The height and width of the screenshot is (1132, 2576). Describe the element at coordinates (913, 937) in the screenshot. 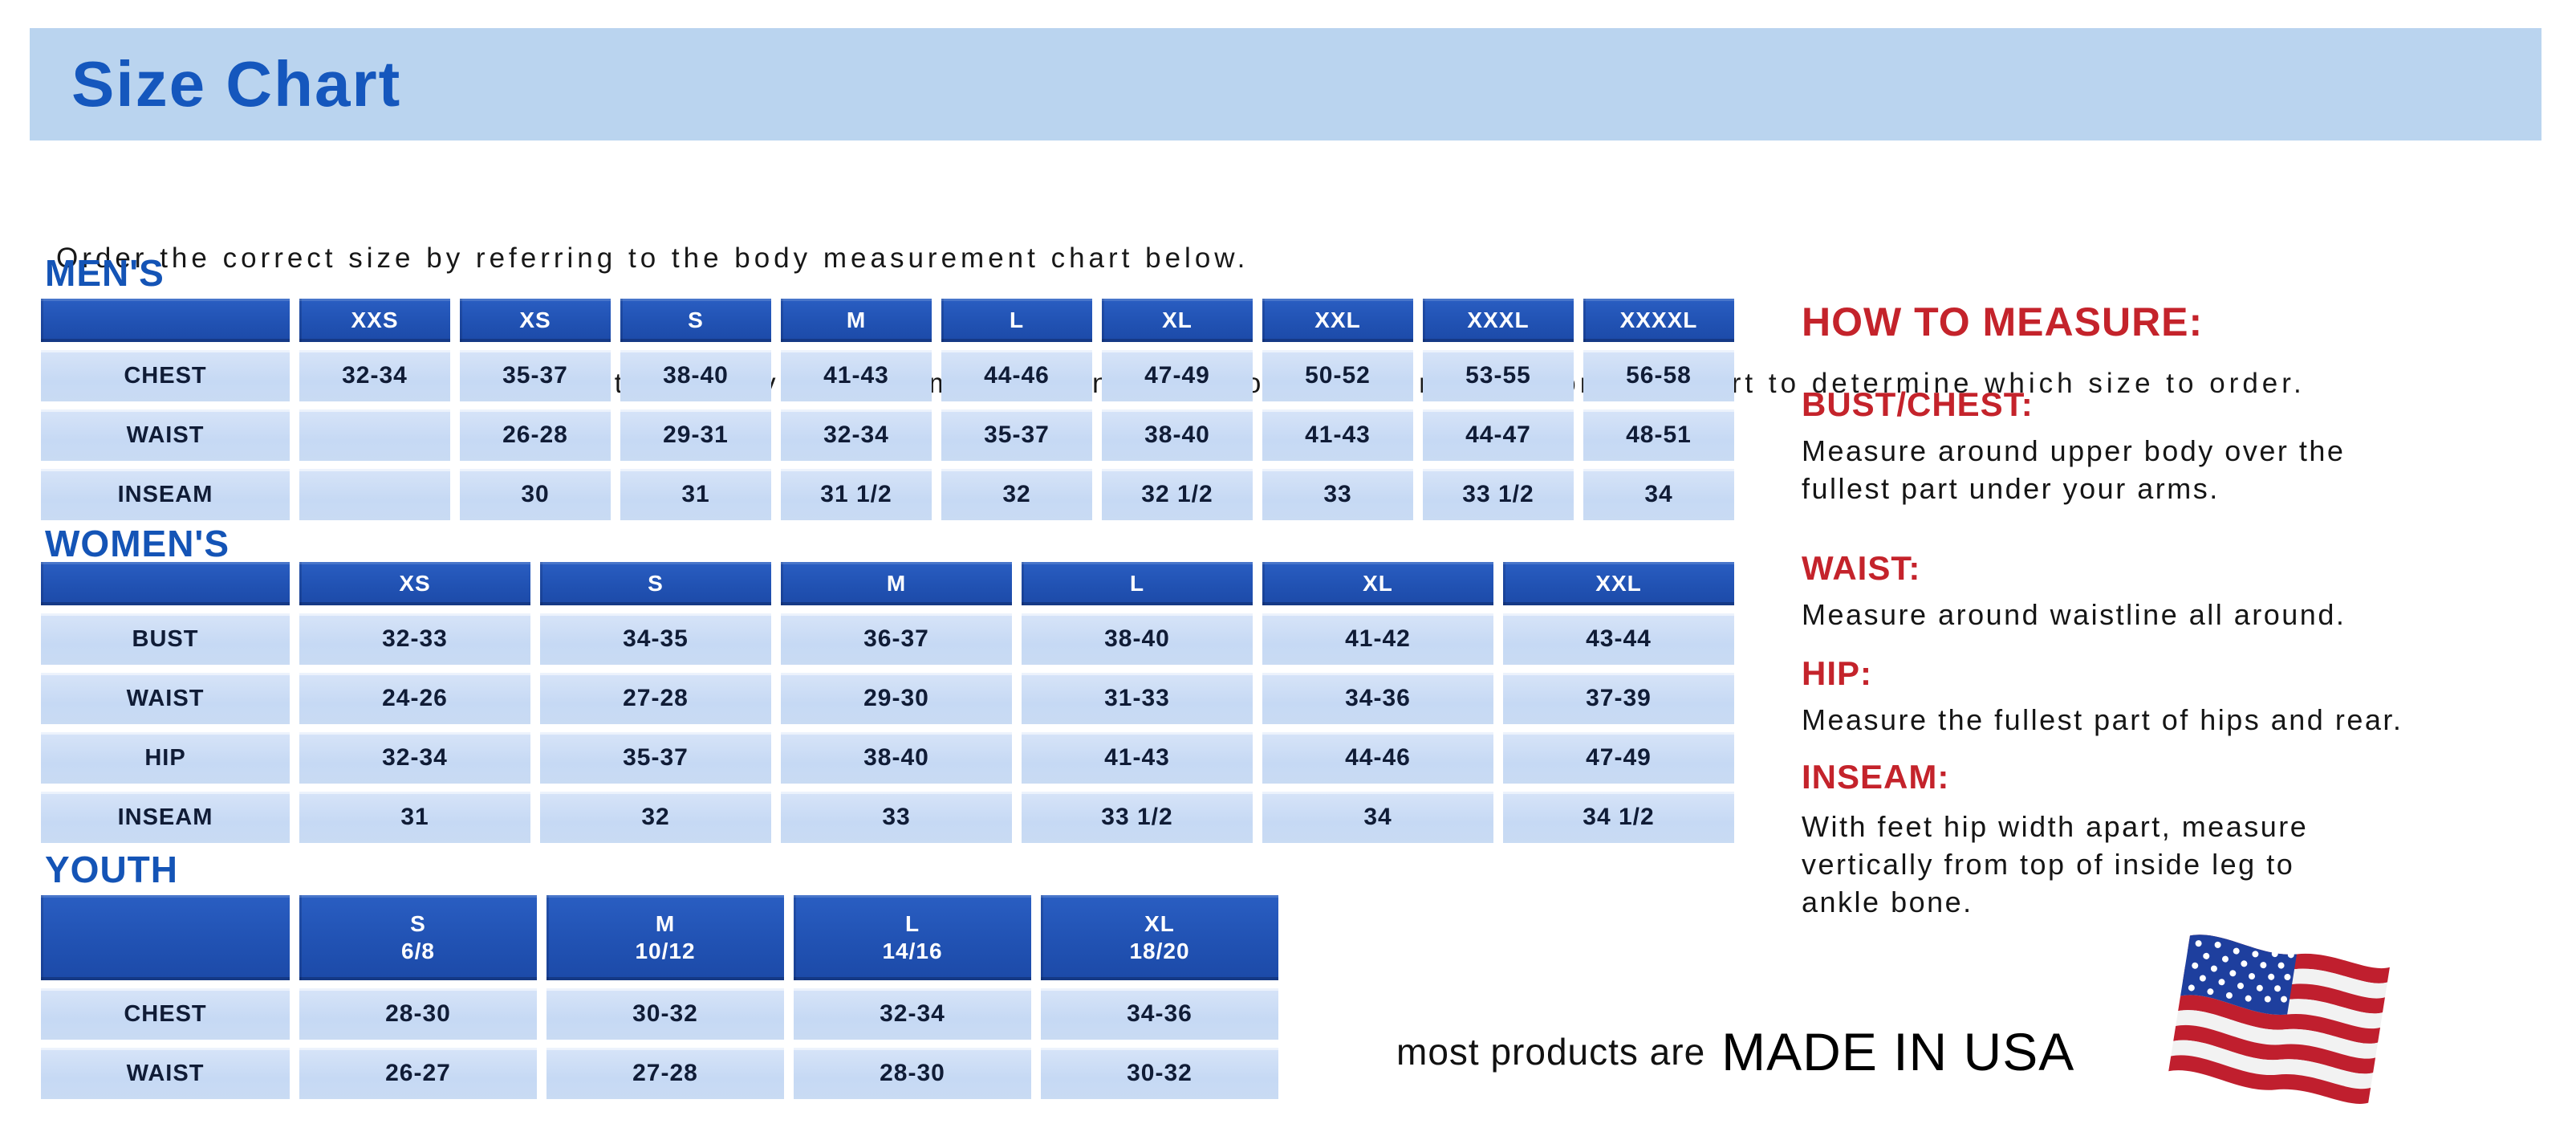

I see `header-cell: L 14/16` at that location.